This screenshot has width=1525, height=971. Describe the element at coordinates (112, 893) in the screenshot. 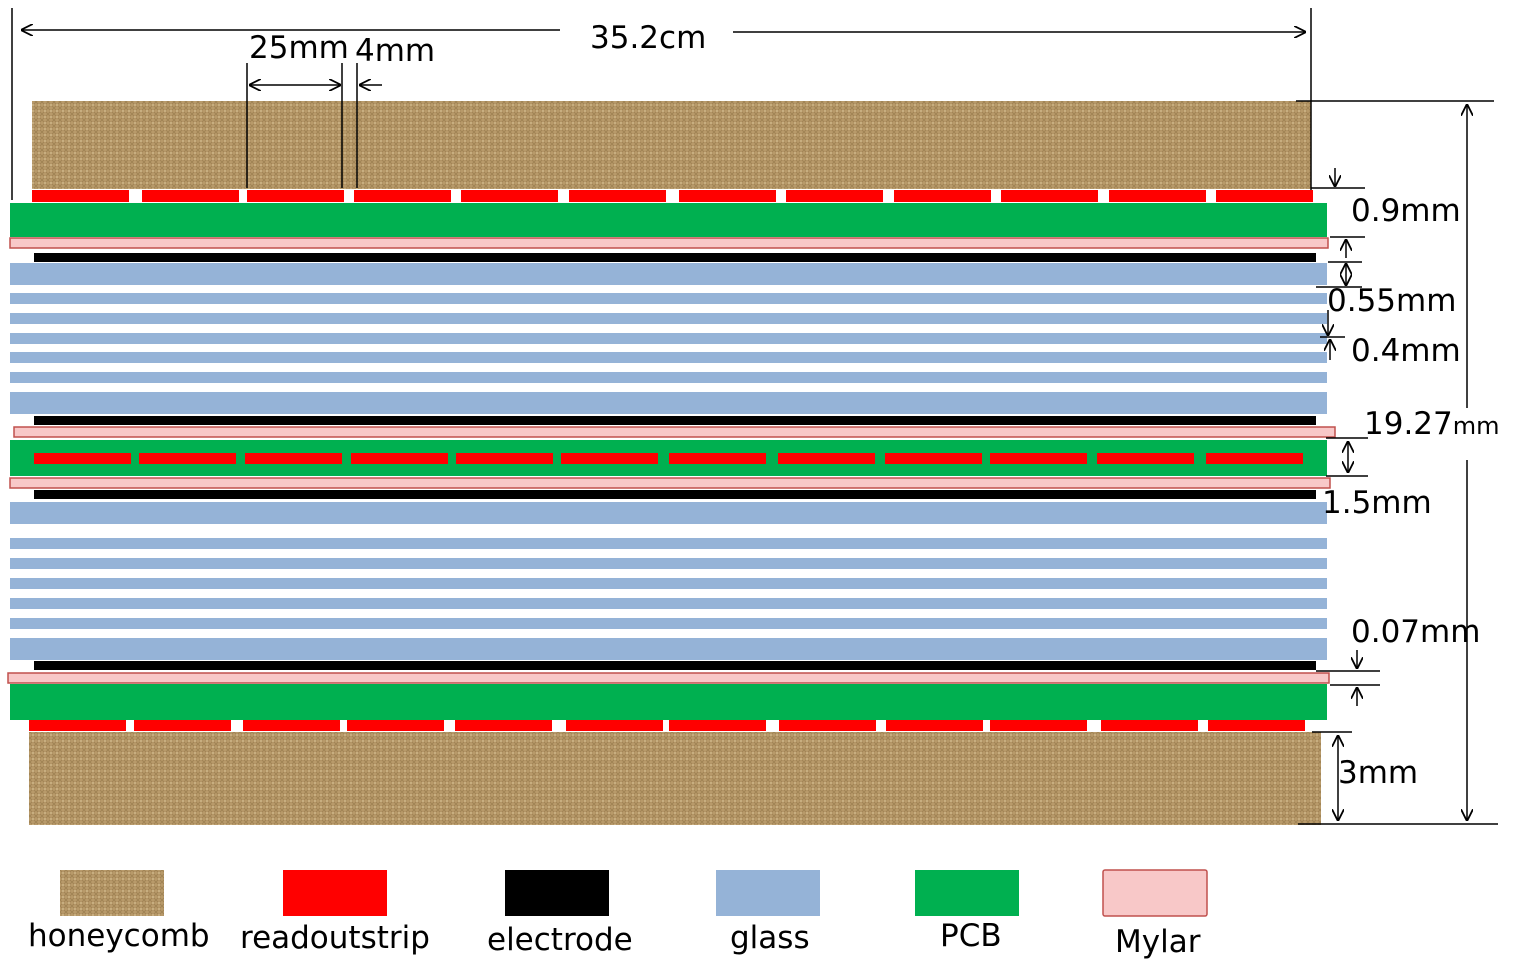

I see `legend-swatch-honeycomb` at that location.